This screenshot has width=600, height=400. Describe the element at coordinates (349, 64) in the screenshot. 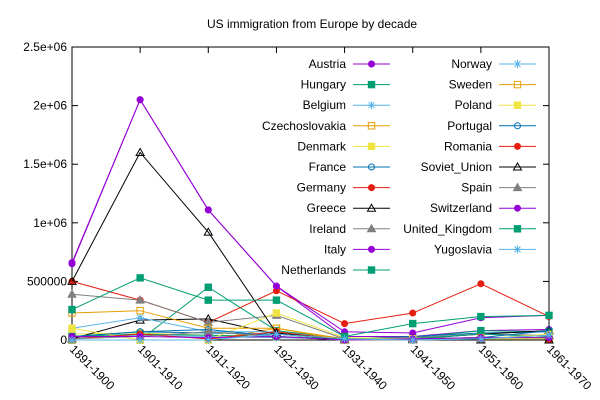

I see `legend-entry-austria: Austria` at that location.